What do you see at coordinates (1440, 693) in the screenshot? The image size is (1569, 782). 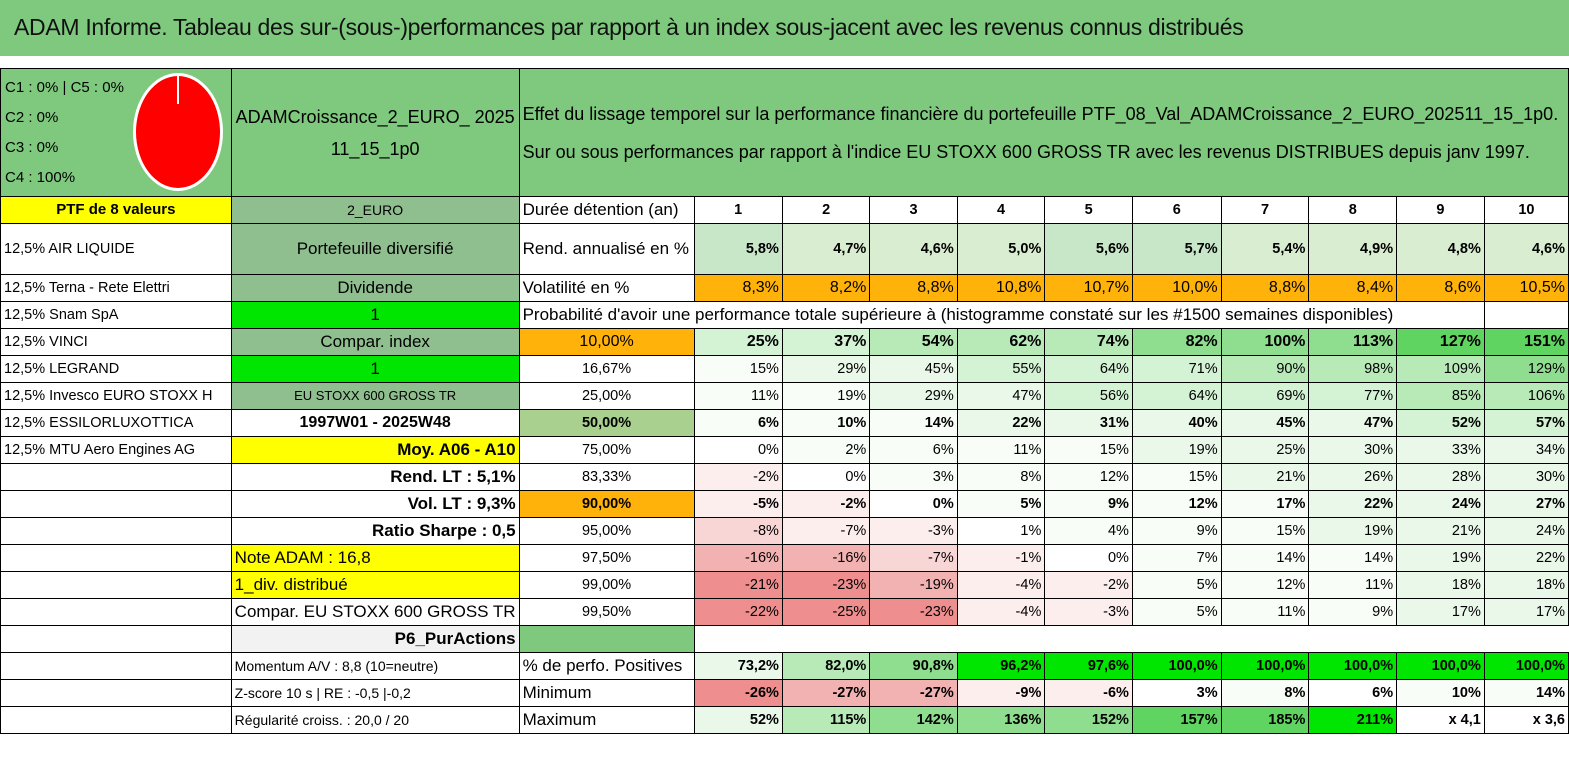 I see `stat-value: 10%` at bounding box center [1440, 693].